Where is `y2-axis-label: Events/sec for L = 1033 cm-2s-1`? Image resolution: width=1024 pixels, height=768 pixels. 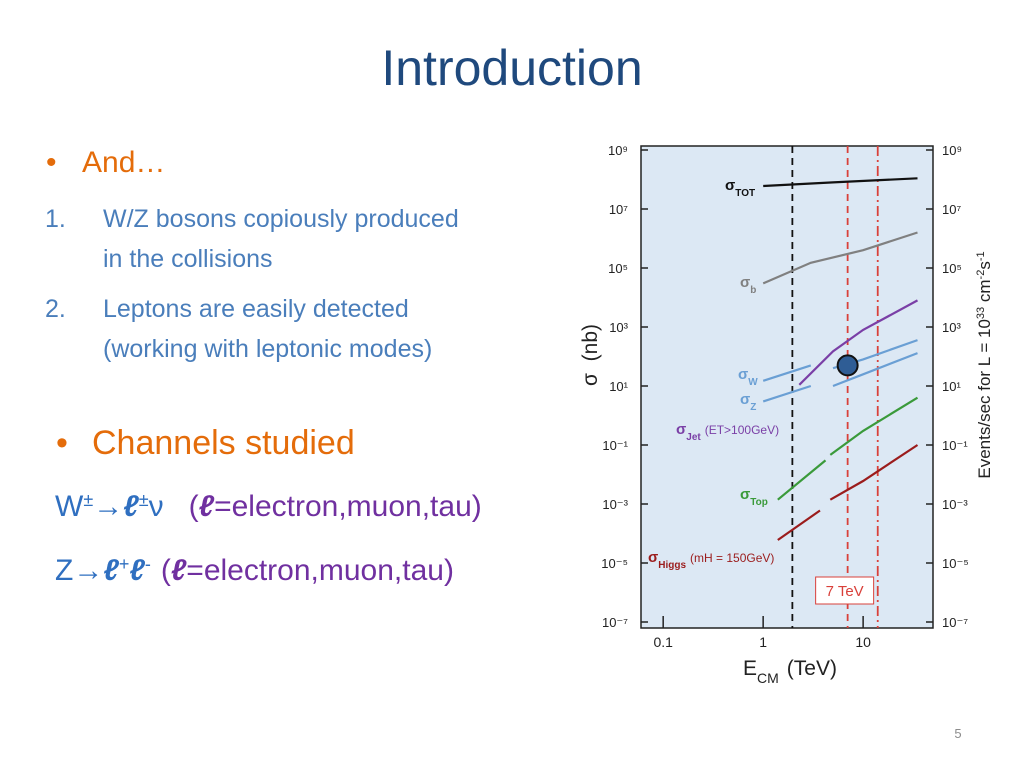
y2-axis-label: Events/sec for L = 1033 cm-2s-1 is located at coordinates (984, 364).